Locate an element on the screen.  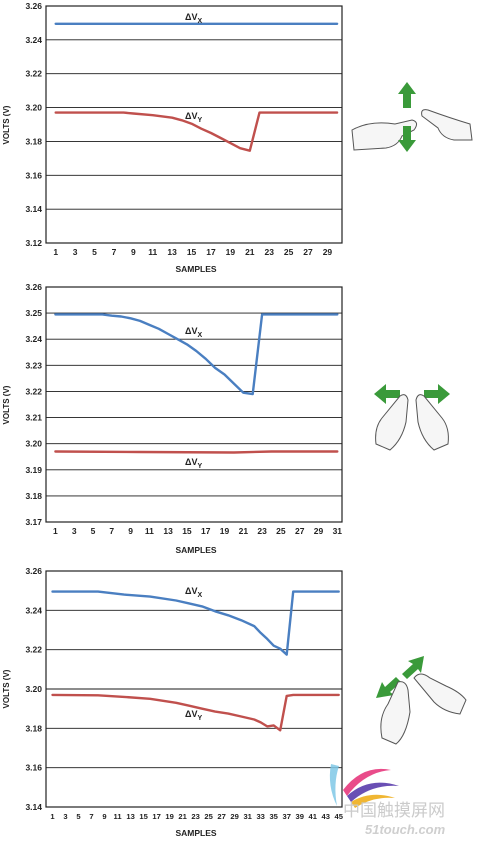
x-tick-label: 43 is located at coordinates (326, 816).